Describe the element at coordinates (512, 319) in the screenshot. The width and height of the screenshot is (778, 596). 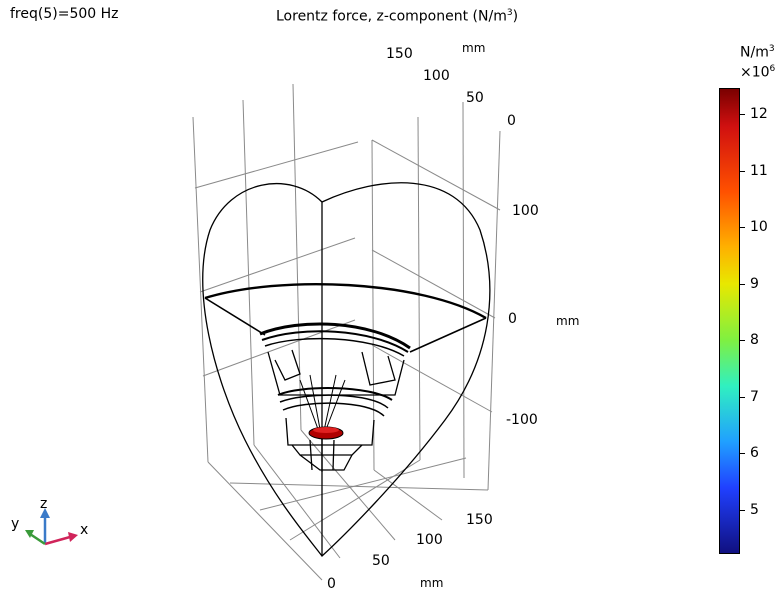
I see `z-tick-0: 0` at that location.